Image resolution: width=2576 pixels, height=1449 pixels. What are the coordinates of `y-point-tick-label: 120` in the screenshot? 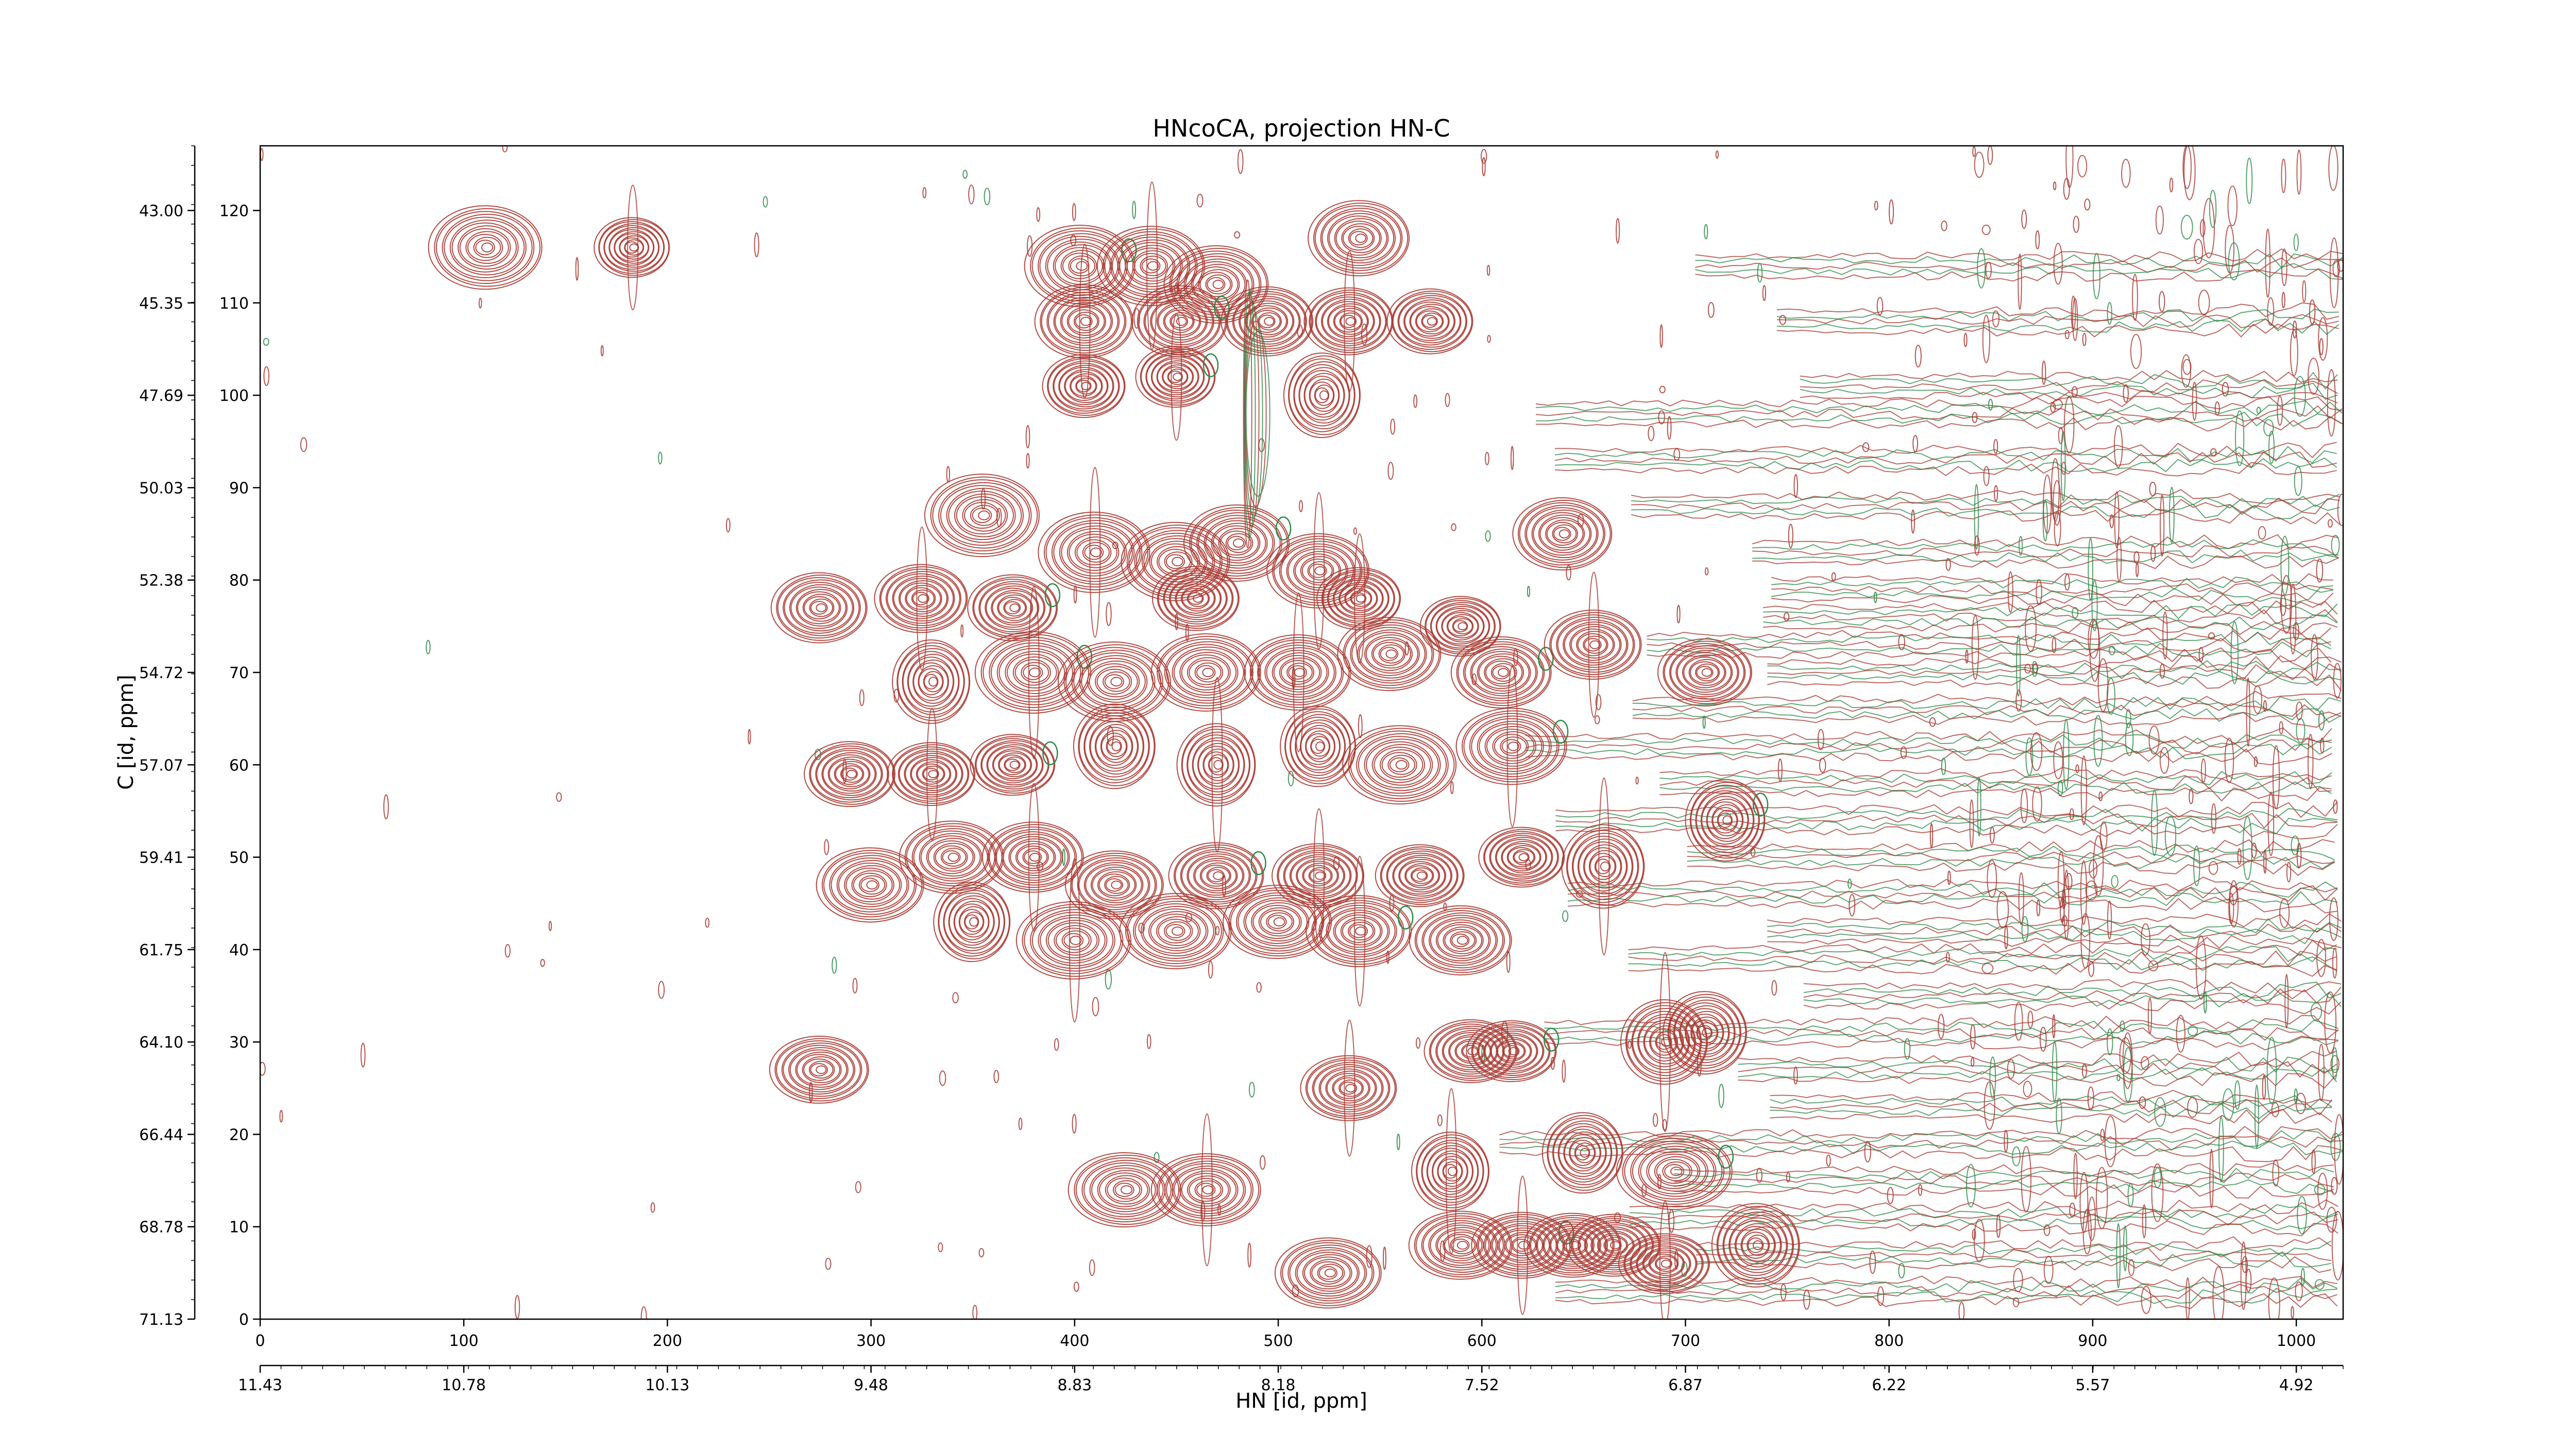 It's located at (234, 212).